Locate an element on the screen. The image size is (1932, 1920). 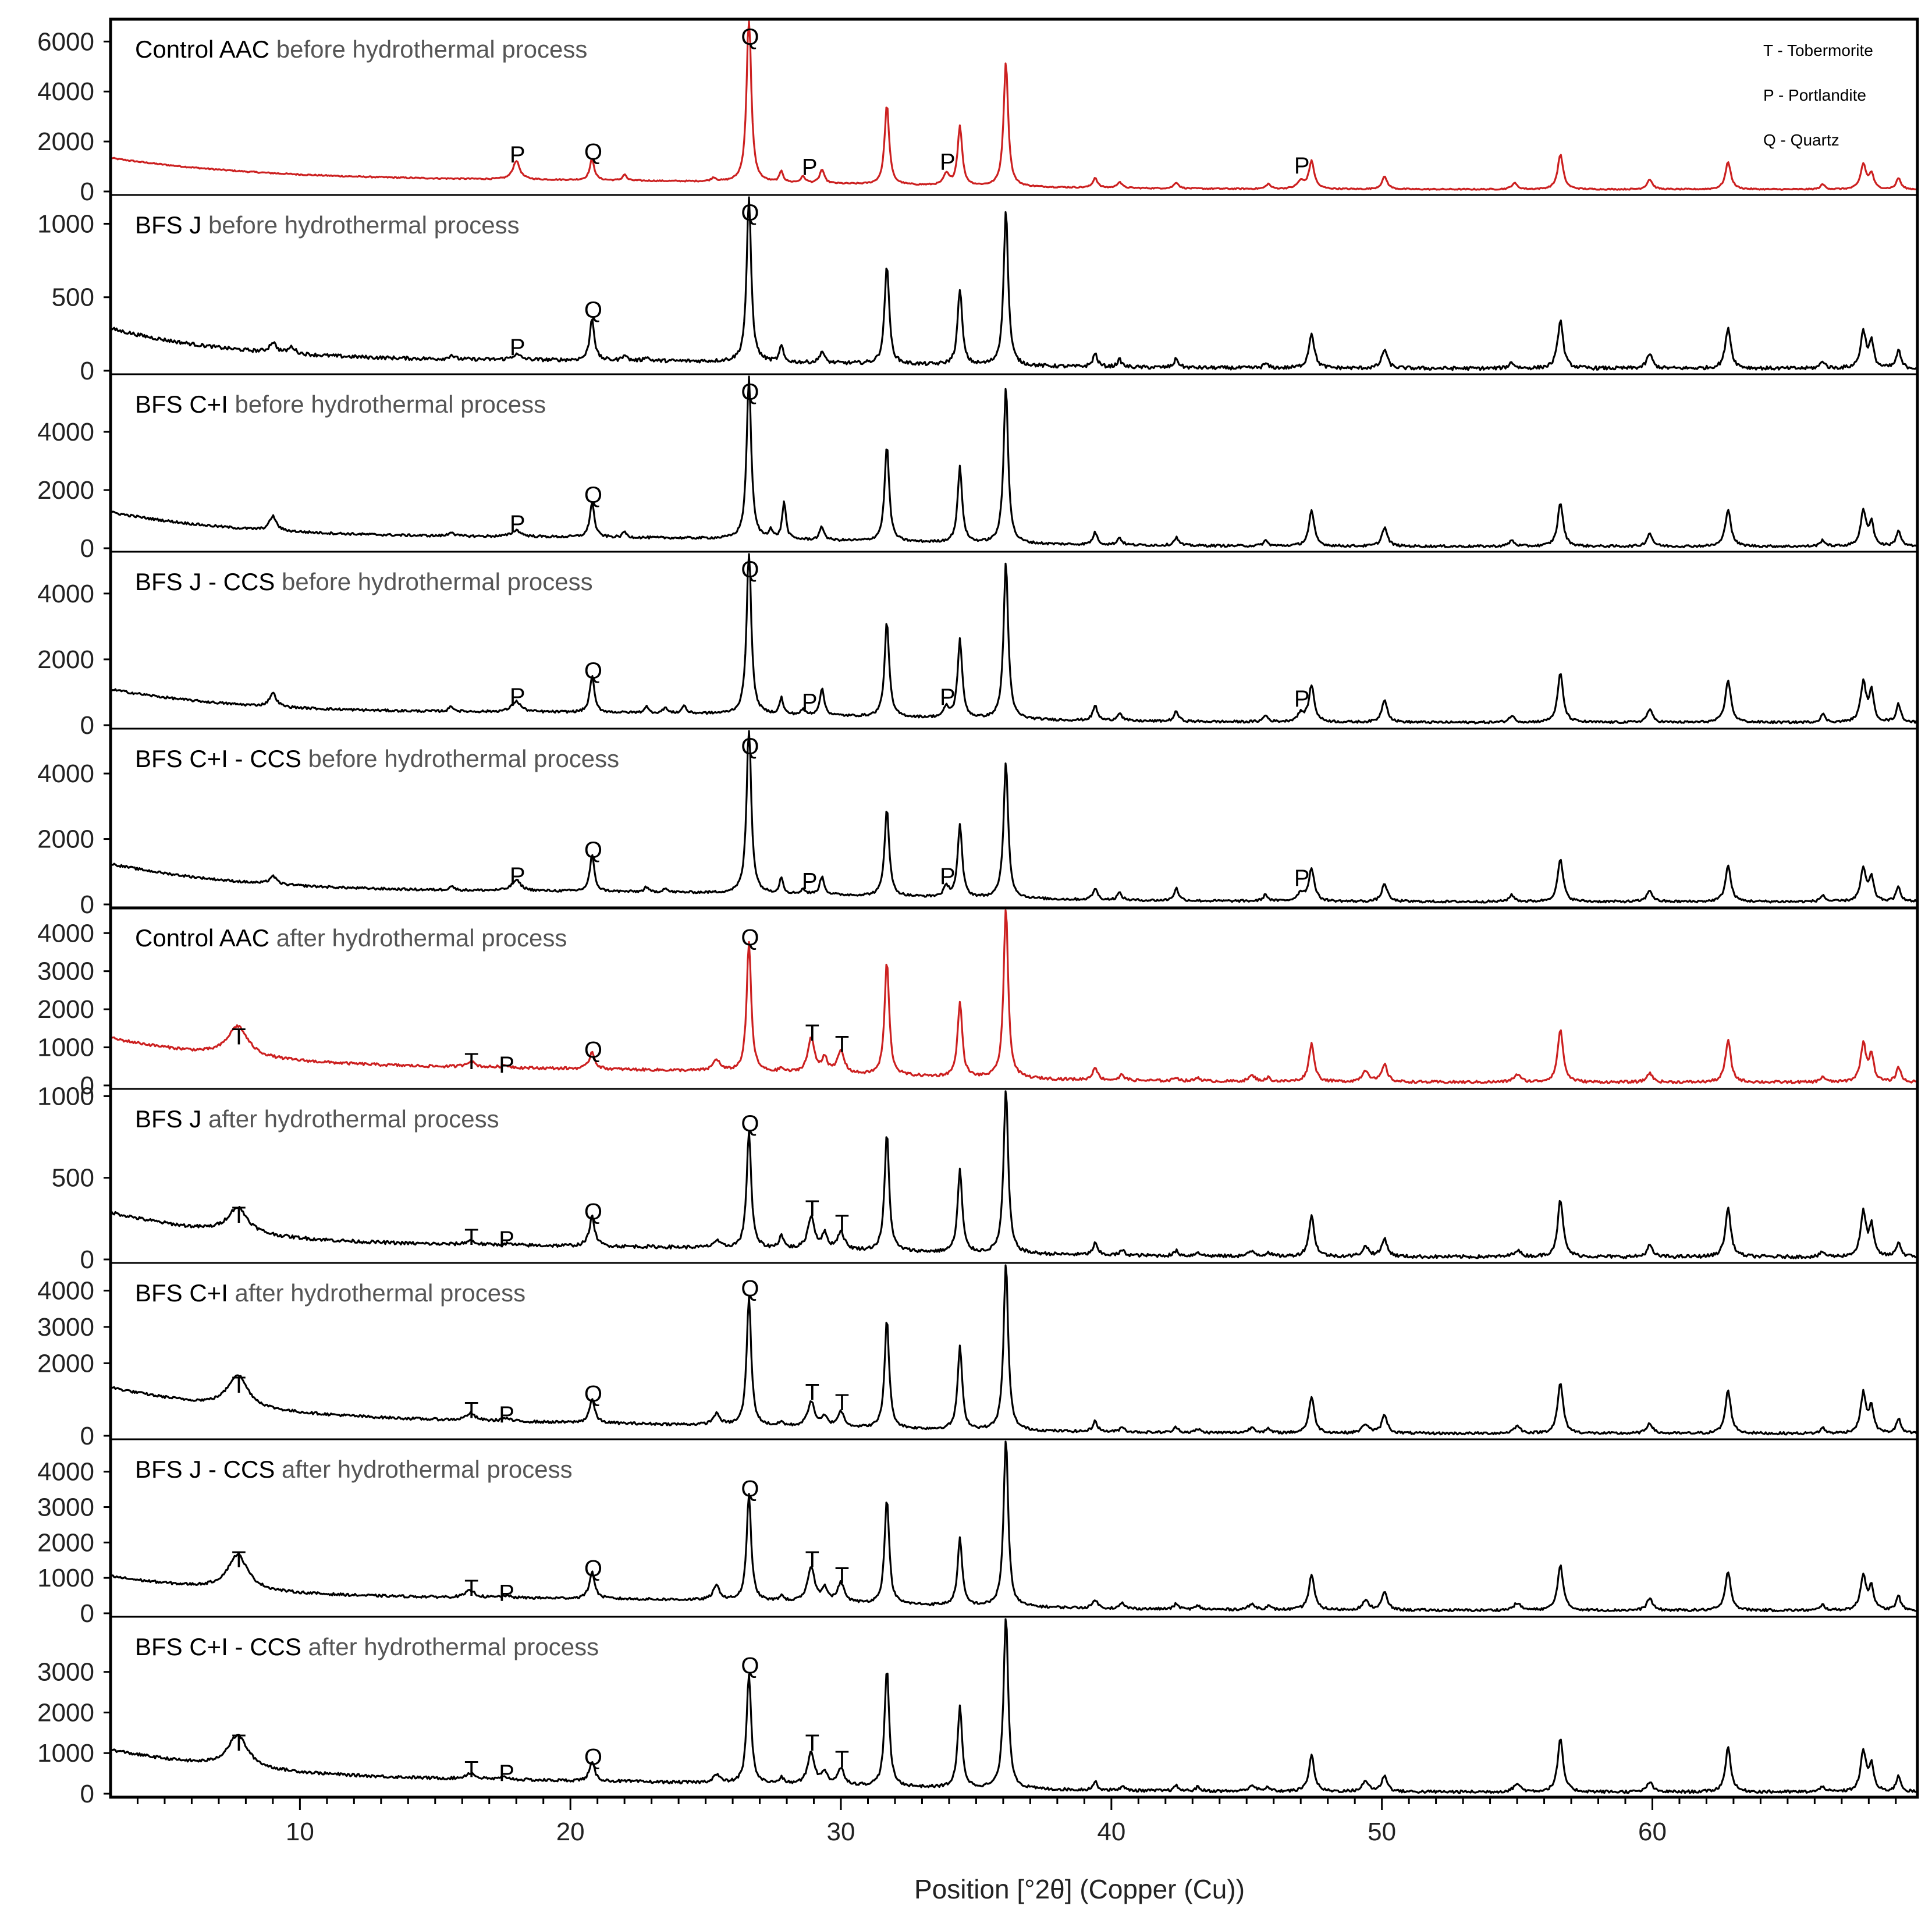
panel-title: BFS J - CCS after hydrothermal process is located at coordinates (354, 1469).